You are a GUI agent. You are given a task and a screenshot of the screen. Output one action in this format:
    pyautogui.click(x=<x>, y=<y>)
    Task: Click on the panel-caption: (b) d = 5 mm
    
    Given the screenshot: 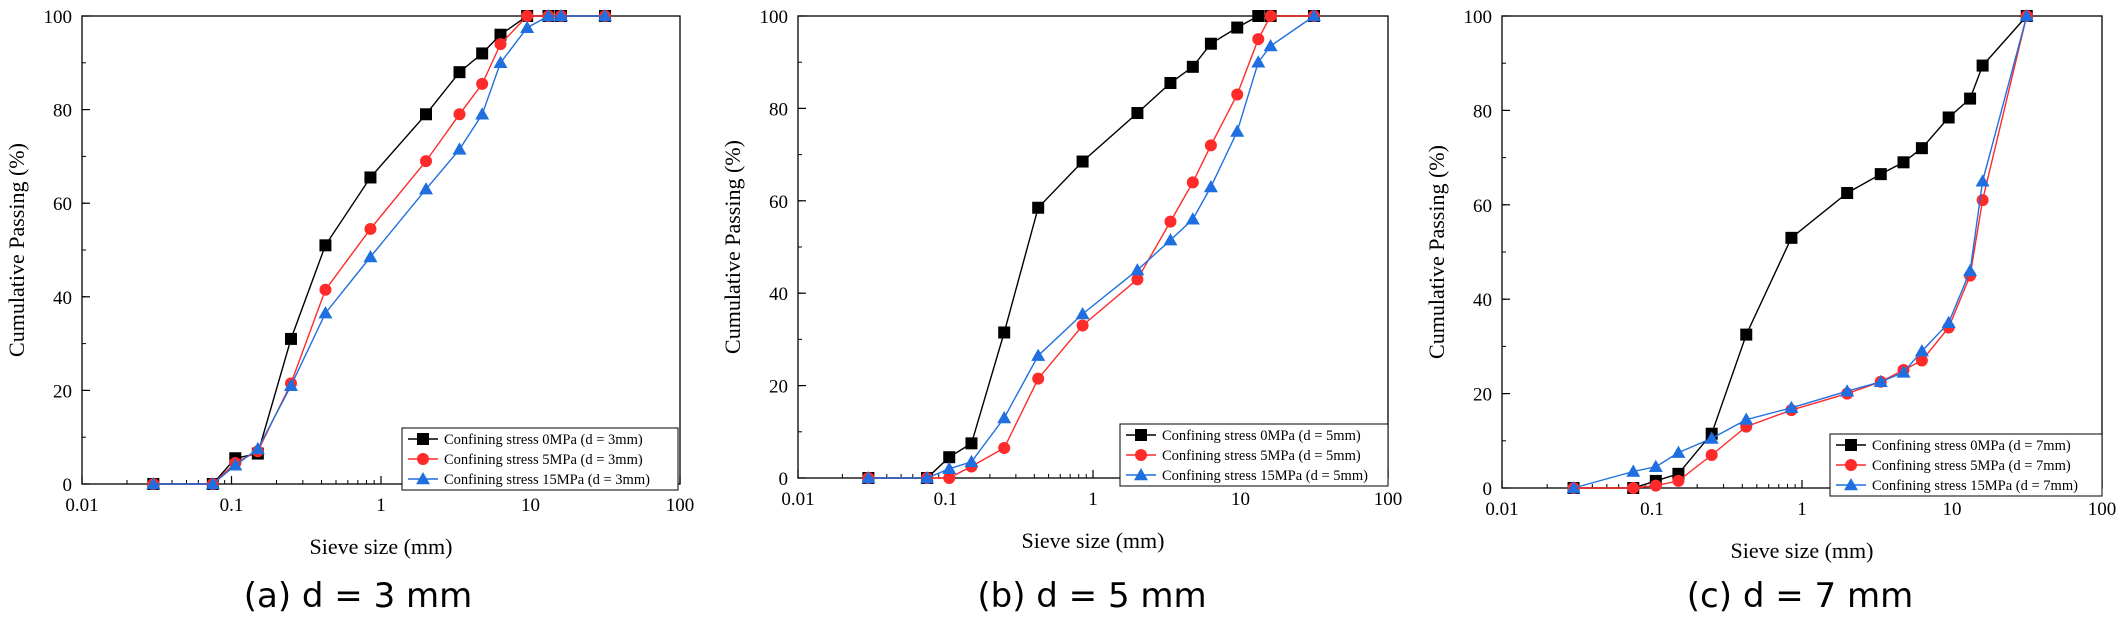 What is the action you would take?
    pyautogui.click(x=1091, y=596)
    